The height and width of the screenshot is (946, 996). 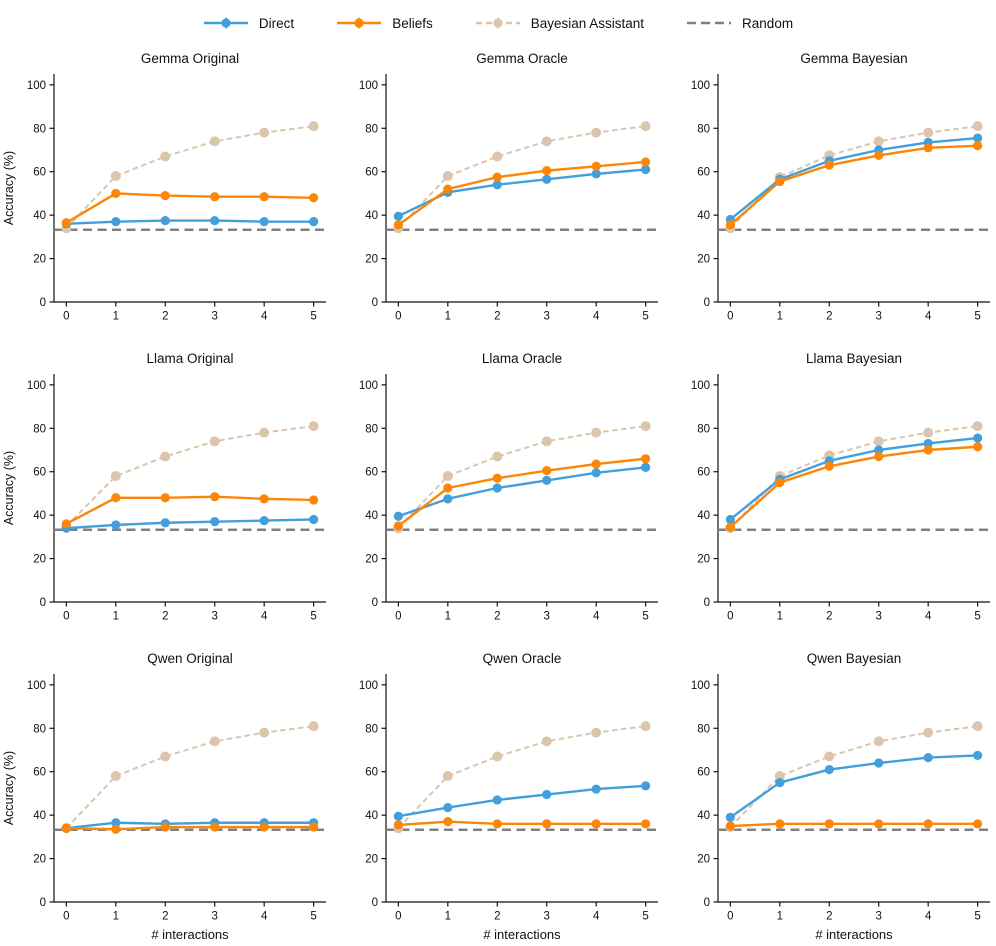 I want to click on direct-line-marker-icon, so click(x=225, y=23).